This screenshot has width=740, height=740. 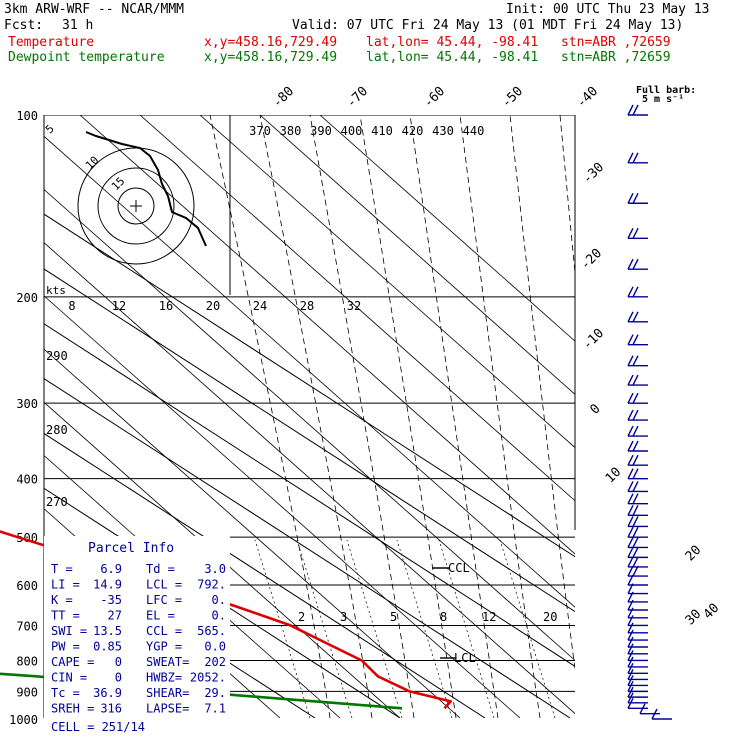 What do you see at coordinates (587, 97) in the screenshot?
I see `isotherm-label: -40` at bounding box center [587, 97].